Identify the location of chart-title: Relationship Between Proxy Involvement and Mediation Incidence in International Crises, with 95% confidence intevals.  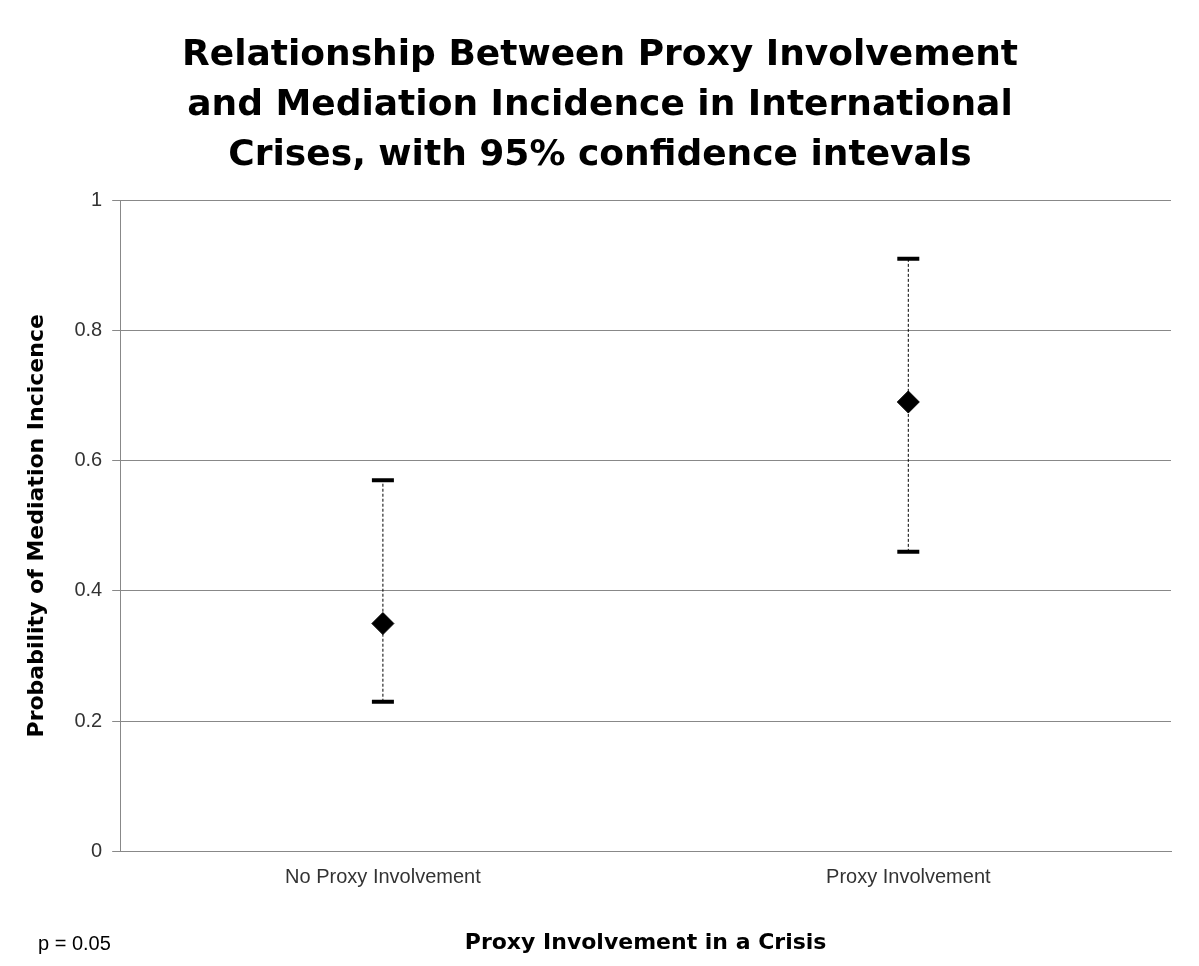
(600, 103).